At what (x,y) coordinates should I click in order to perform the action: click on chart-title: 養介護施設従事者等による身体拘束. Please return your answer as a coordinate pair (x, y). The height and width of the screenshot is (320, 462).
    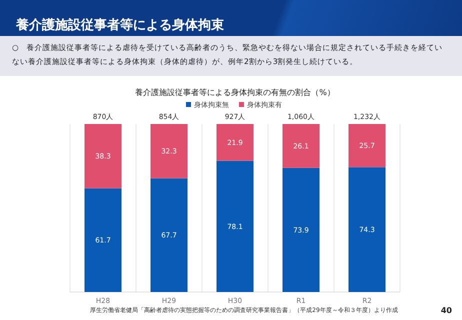
    Looking at the image, I should click on (120, 25).